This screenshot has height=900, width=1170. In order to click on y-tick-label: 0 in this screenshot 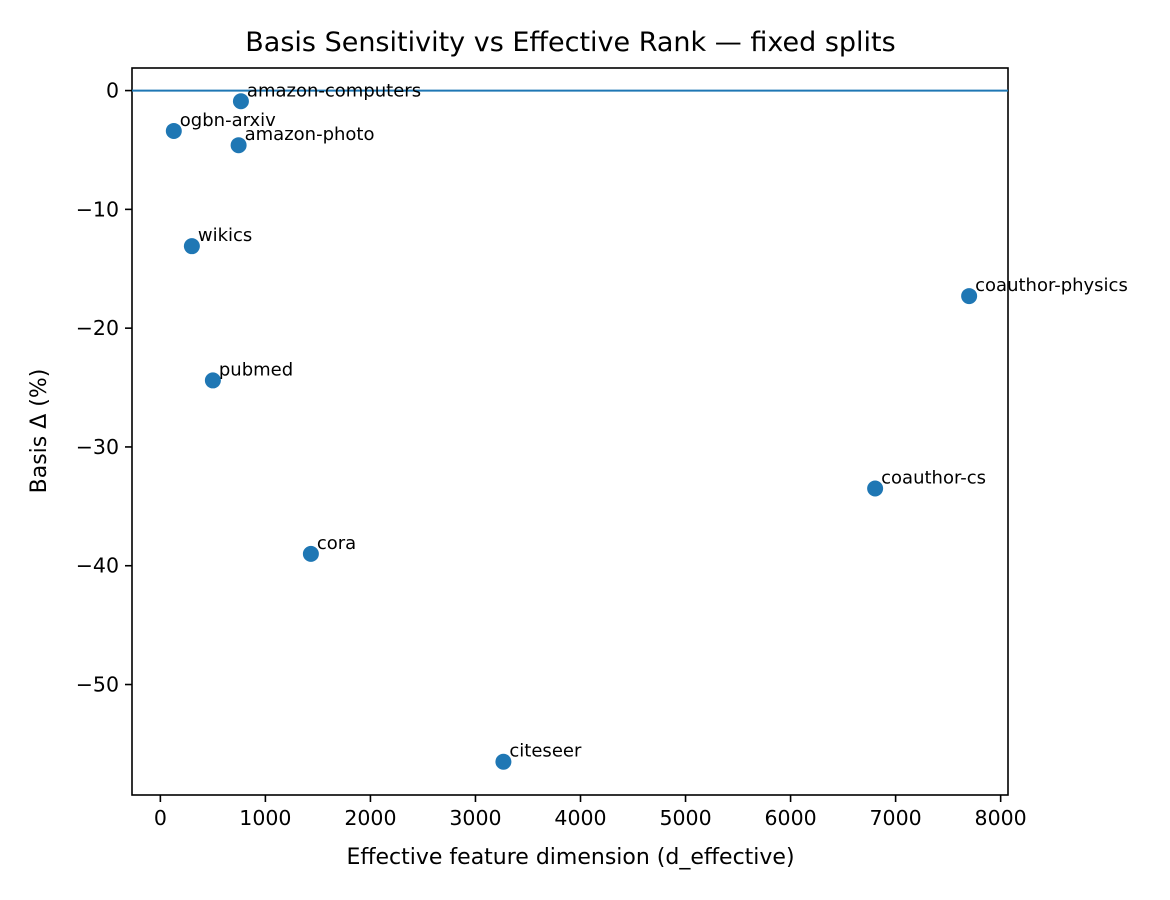, I will do `click(112, 91)`.